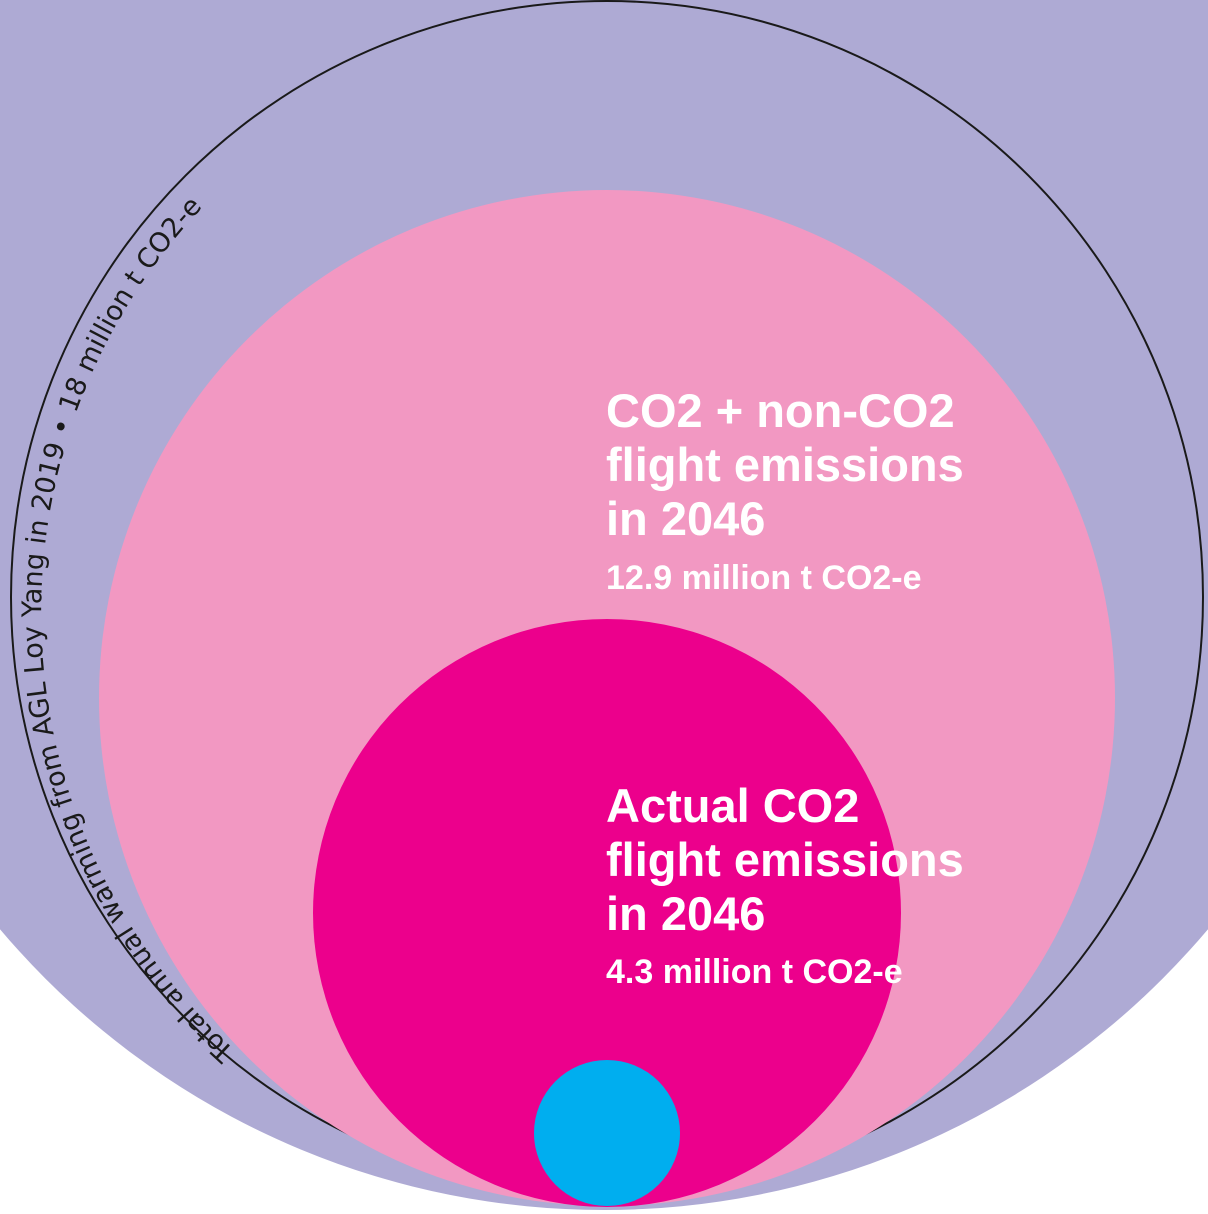 The image size is (1208, 1214). I want to click on co2-non-co2-title-line-1: CO2 + non-CO2, so click(780, 410).